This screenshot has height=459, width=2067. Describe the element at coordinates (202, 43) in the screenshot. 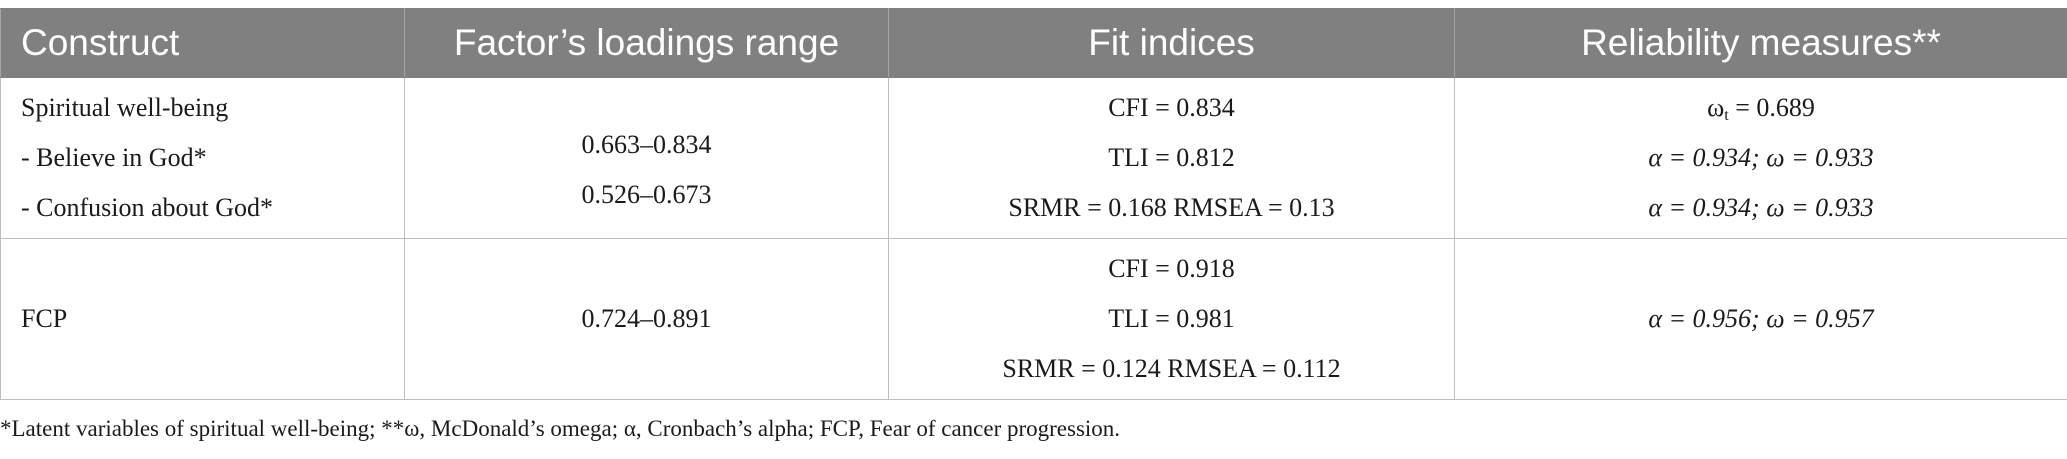

I see `header-construct: Construct` at that location.